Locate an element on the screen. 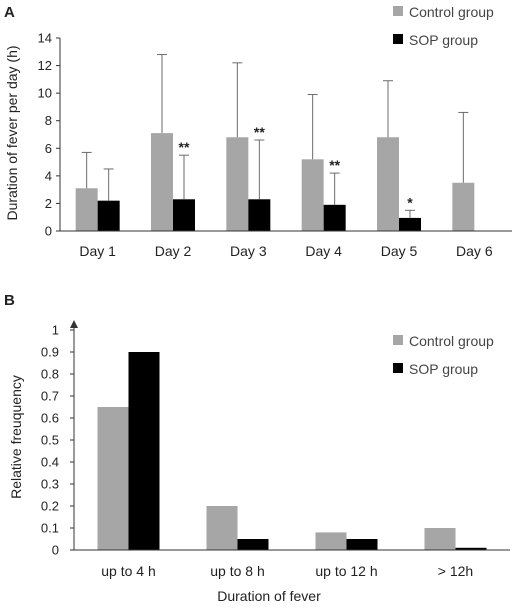  panel-b-bar-control-group-12h is located at coordinates (440, 539).